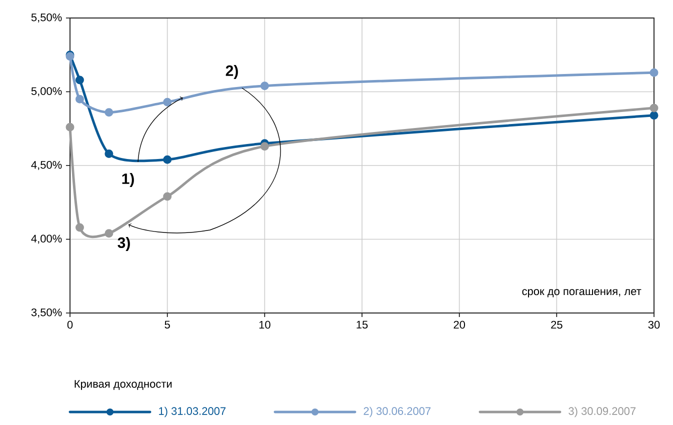  What do you see at coordinates (362, 324) in the screenshot?
I see `x-tick-label: 15` at bounding box center [362, 324].